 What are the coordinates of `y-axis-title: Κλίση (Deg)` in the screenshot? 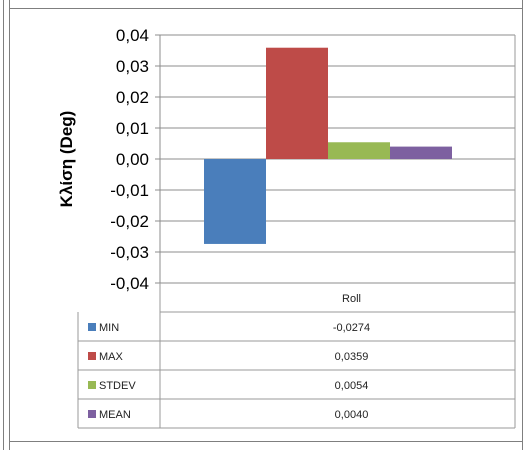 It's located at (66, 159).